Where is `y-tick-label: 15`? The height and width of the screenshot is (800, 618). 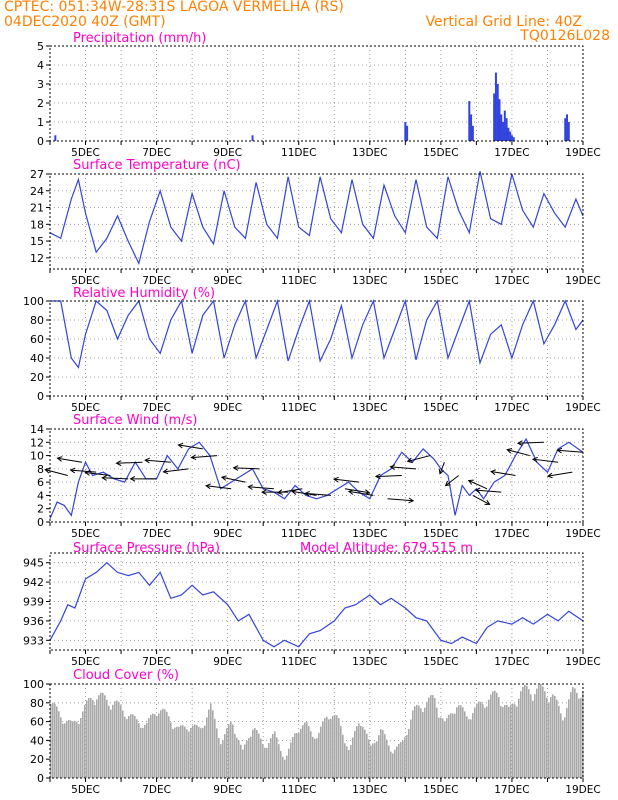 y-tick-label: 15 is located at coordinates (37, 241).